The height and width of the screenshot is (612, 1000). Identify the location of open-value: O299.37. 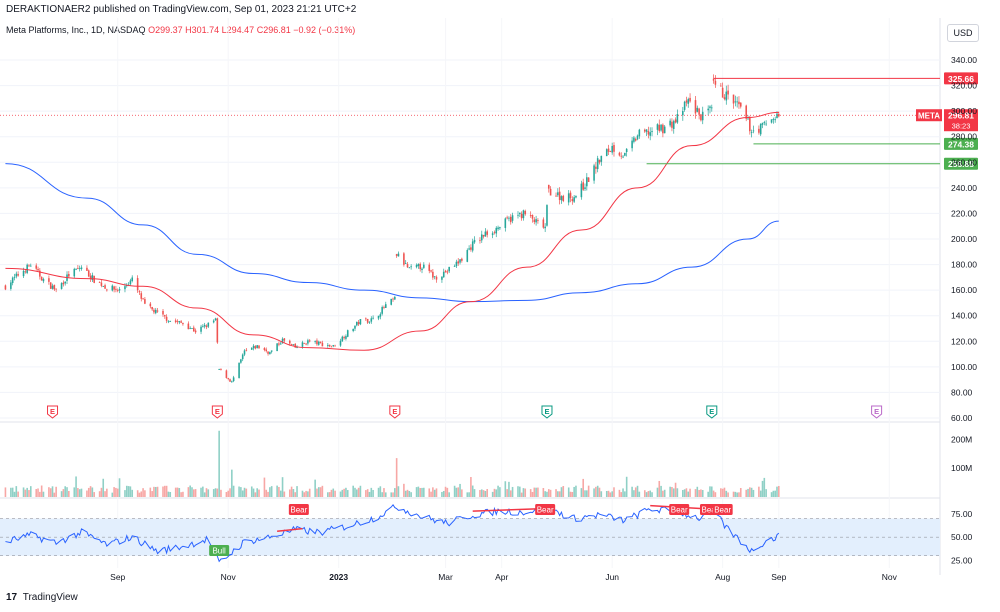
(165, 30).